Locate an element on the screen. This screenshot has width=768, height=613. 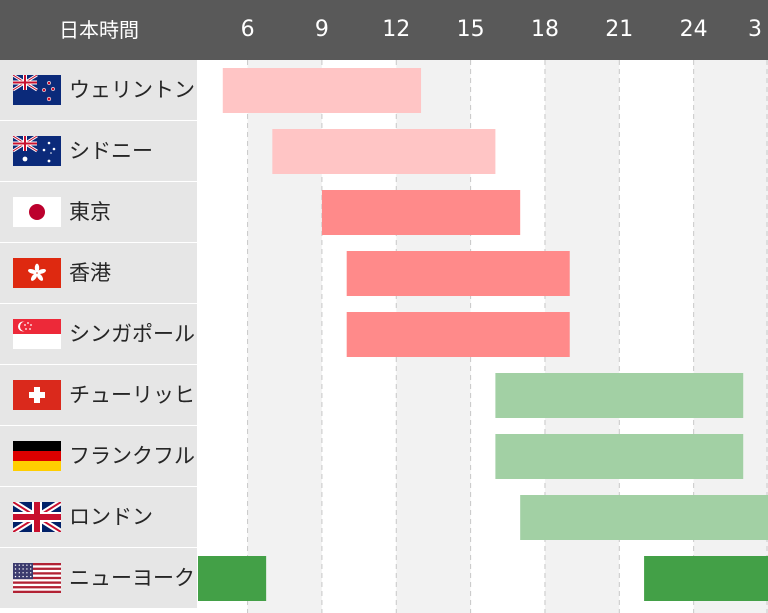
city-name: フランクフルト is located at coordinates (142, 456).